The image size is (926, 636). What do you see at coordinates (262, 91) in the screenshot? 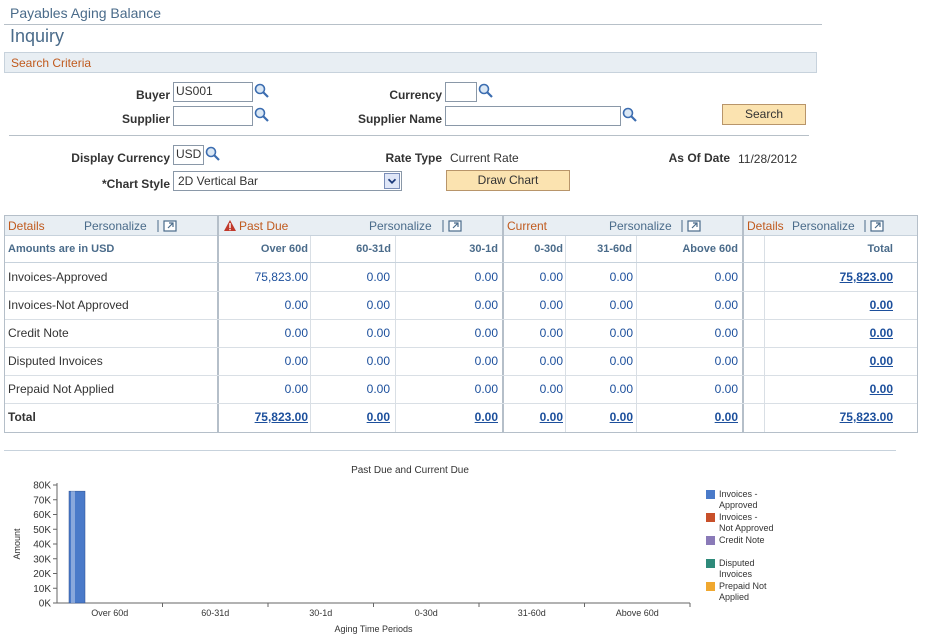
I see `buyer-lookup-icon` at bounding box center [262, 91].